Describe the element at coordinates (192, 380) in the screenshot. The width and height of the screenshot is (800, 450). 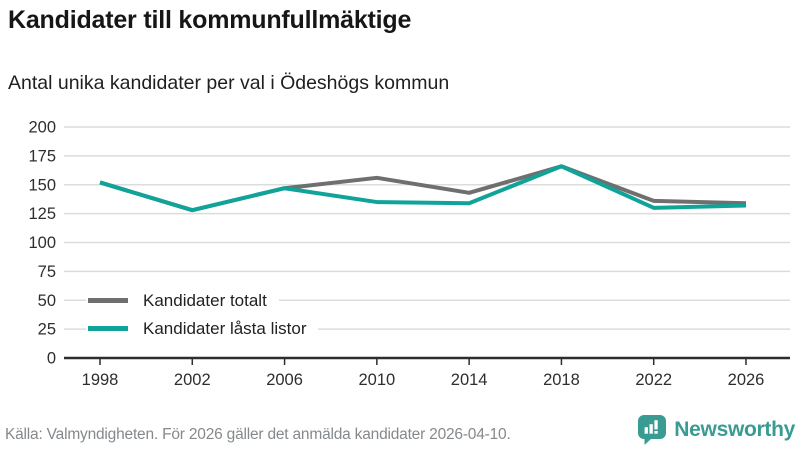
I see `x-tick-label: 2002` at that location.